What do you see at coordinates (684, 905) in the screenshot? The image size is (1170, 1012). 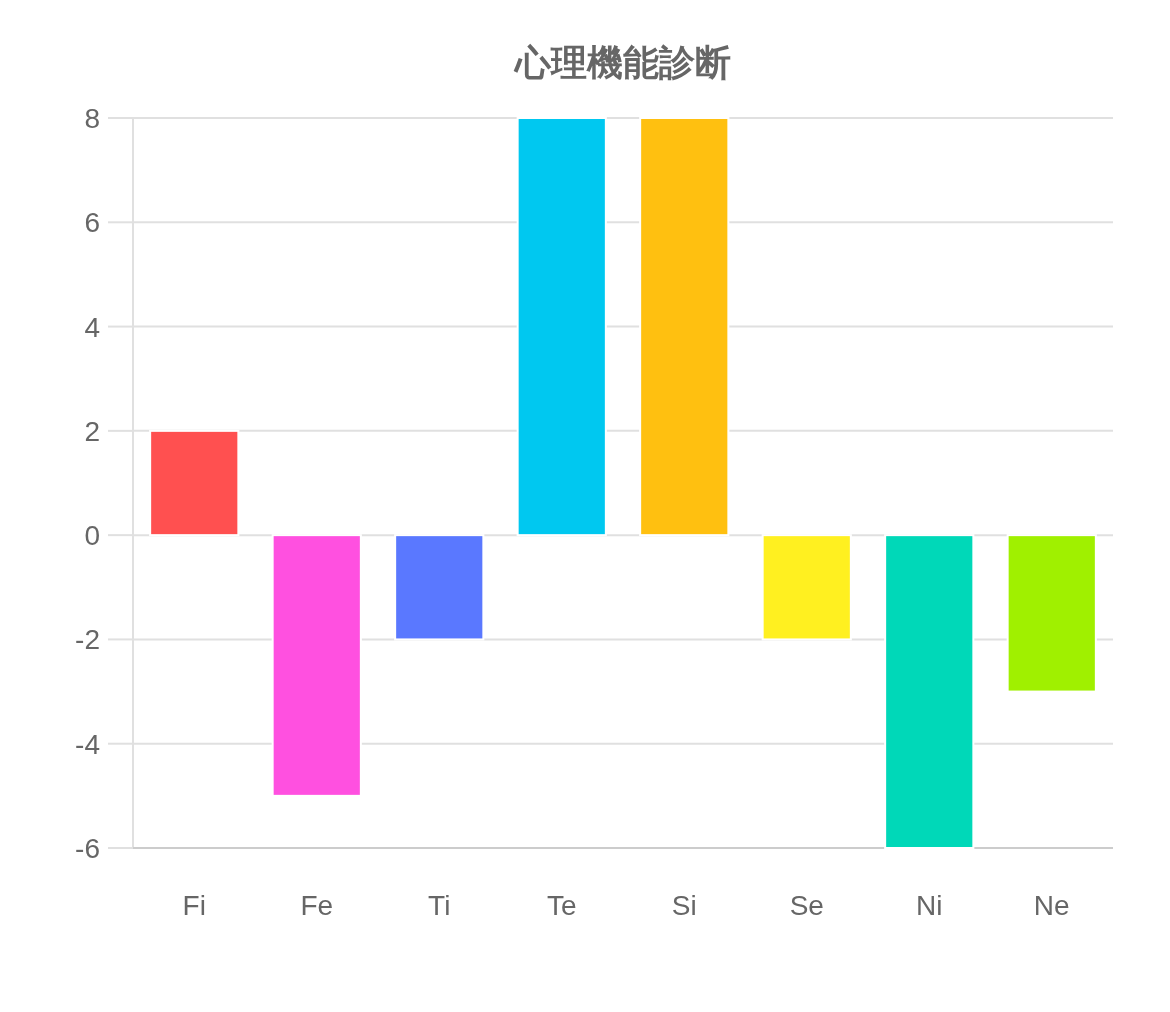 I see `x-tick-label: Si` at bounding box center [684, 905].